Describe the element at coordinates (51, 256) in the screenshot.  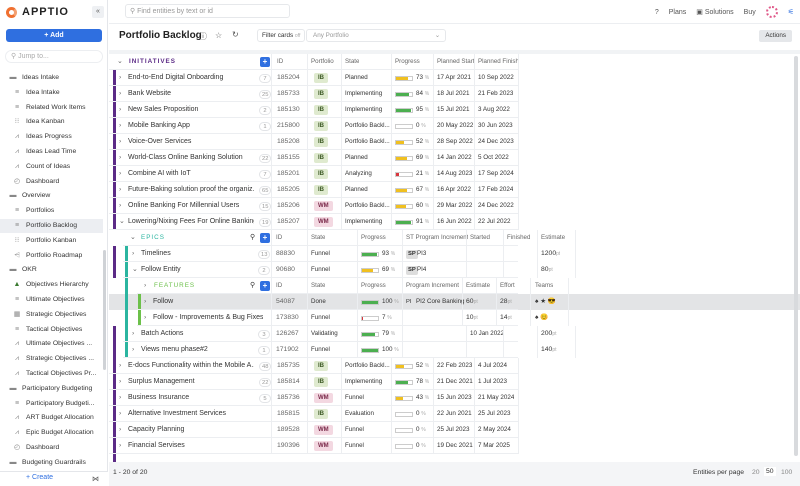
I see `sidebar-item-portfolio-roadmap: ⩤ Portfolio Roadmap` at that location.